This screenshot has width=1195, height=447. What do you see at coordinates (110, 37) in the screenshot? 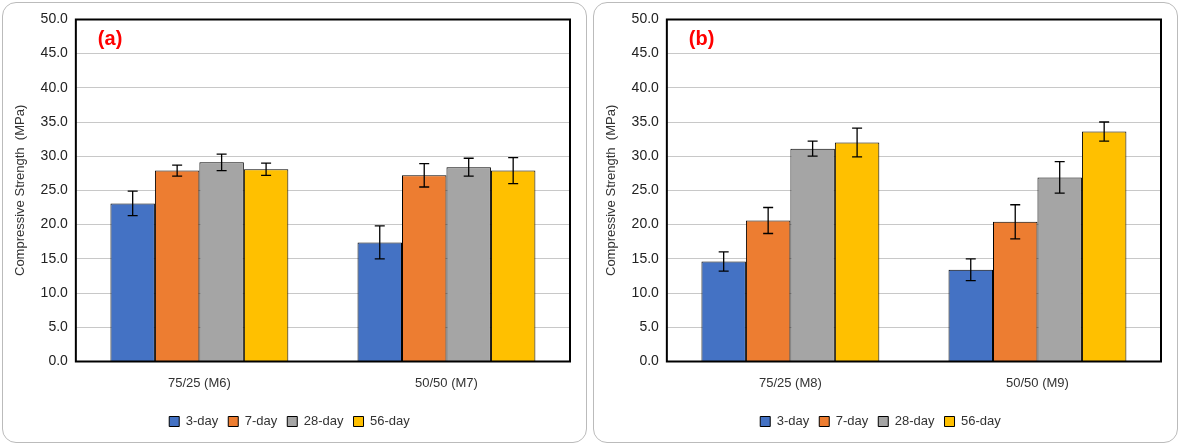
I see `annotation: (a)` at bounding box center [110, 37].